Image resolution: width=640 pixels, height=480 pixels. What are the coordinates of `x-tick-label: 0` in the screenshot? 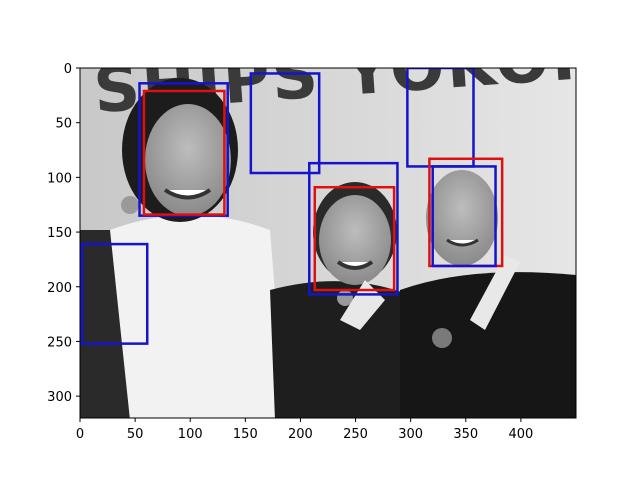 It's located at (80, 434).